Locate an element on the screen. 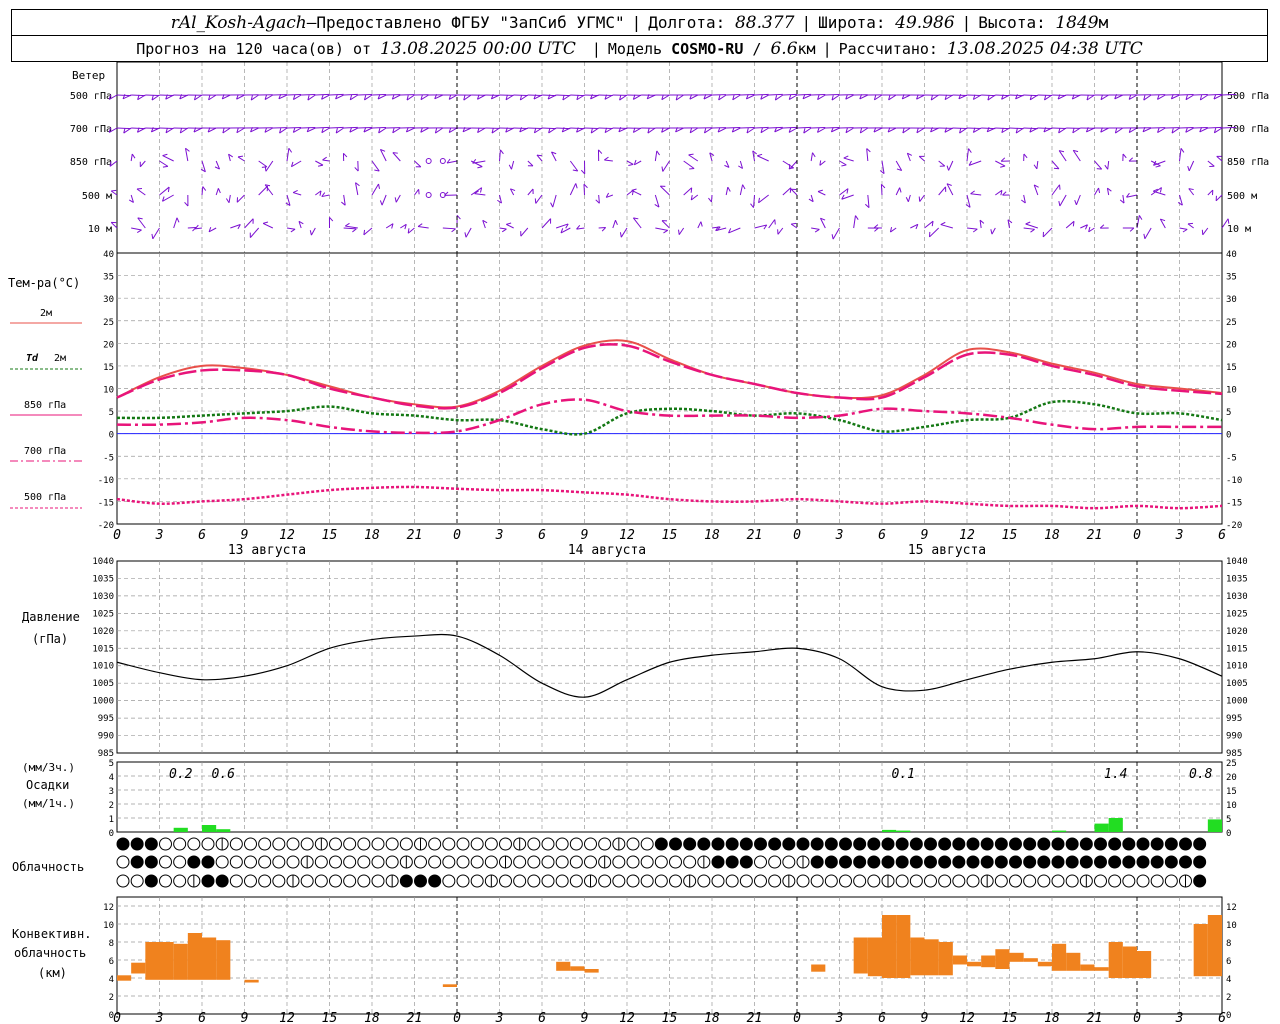 This screenshot has height=1024, width=1280. temp-tick-right: -5 is located at coordinates (1231, 458).